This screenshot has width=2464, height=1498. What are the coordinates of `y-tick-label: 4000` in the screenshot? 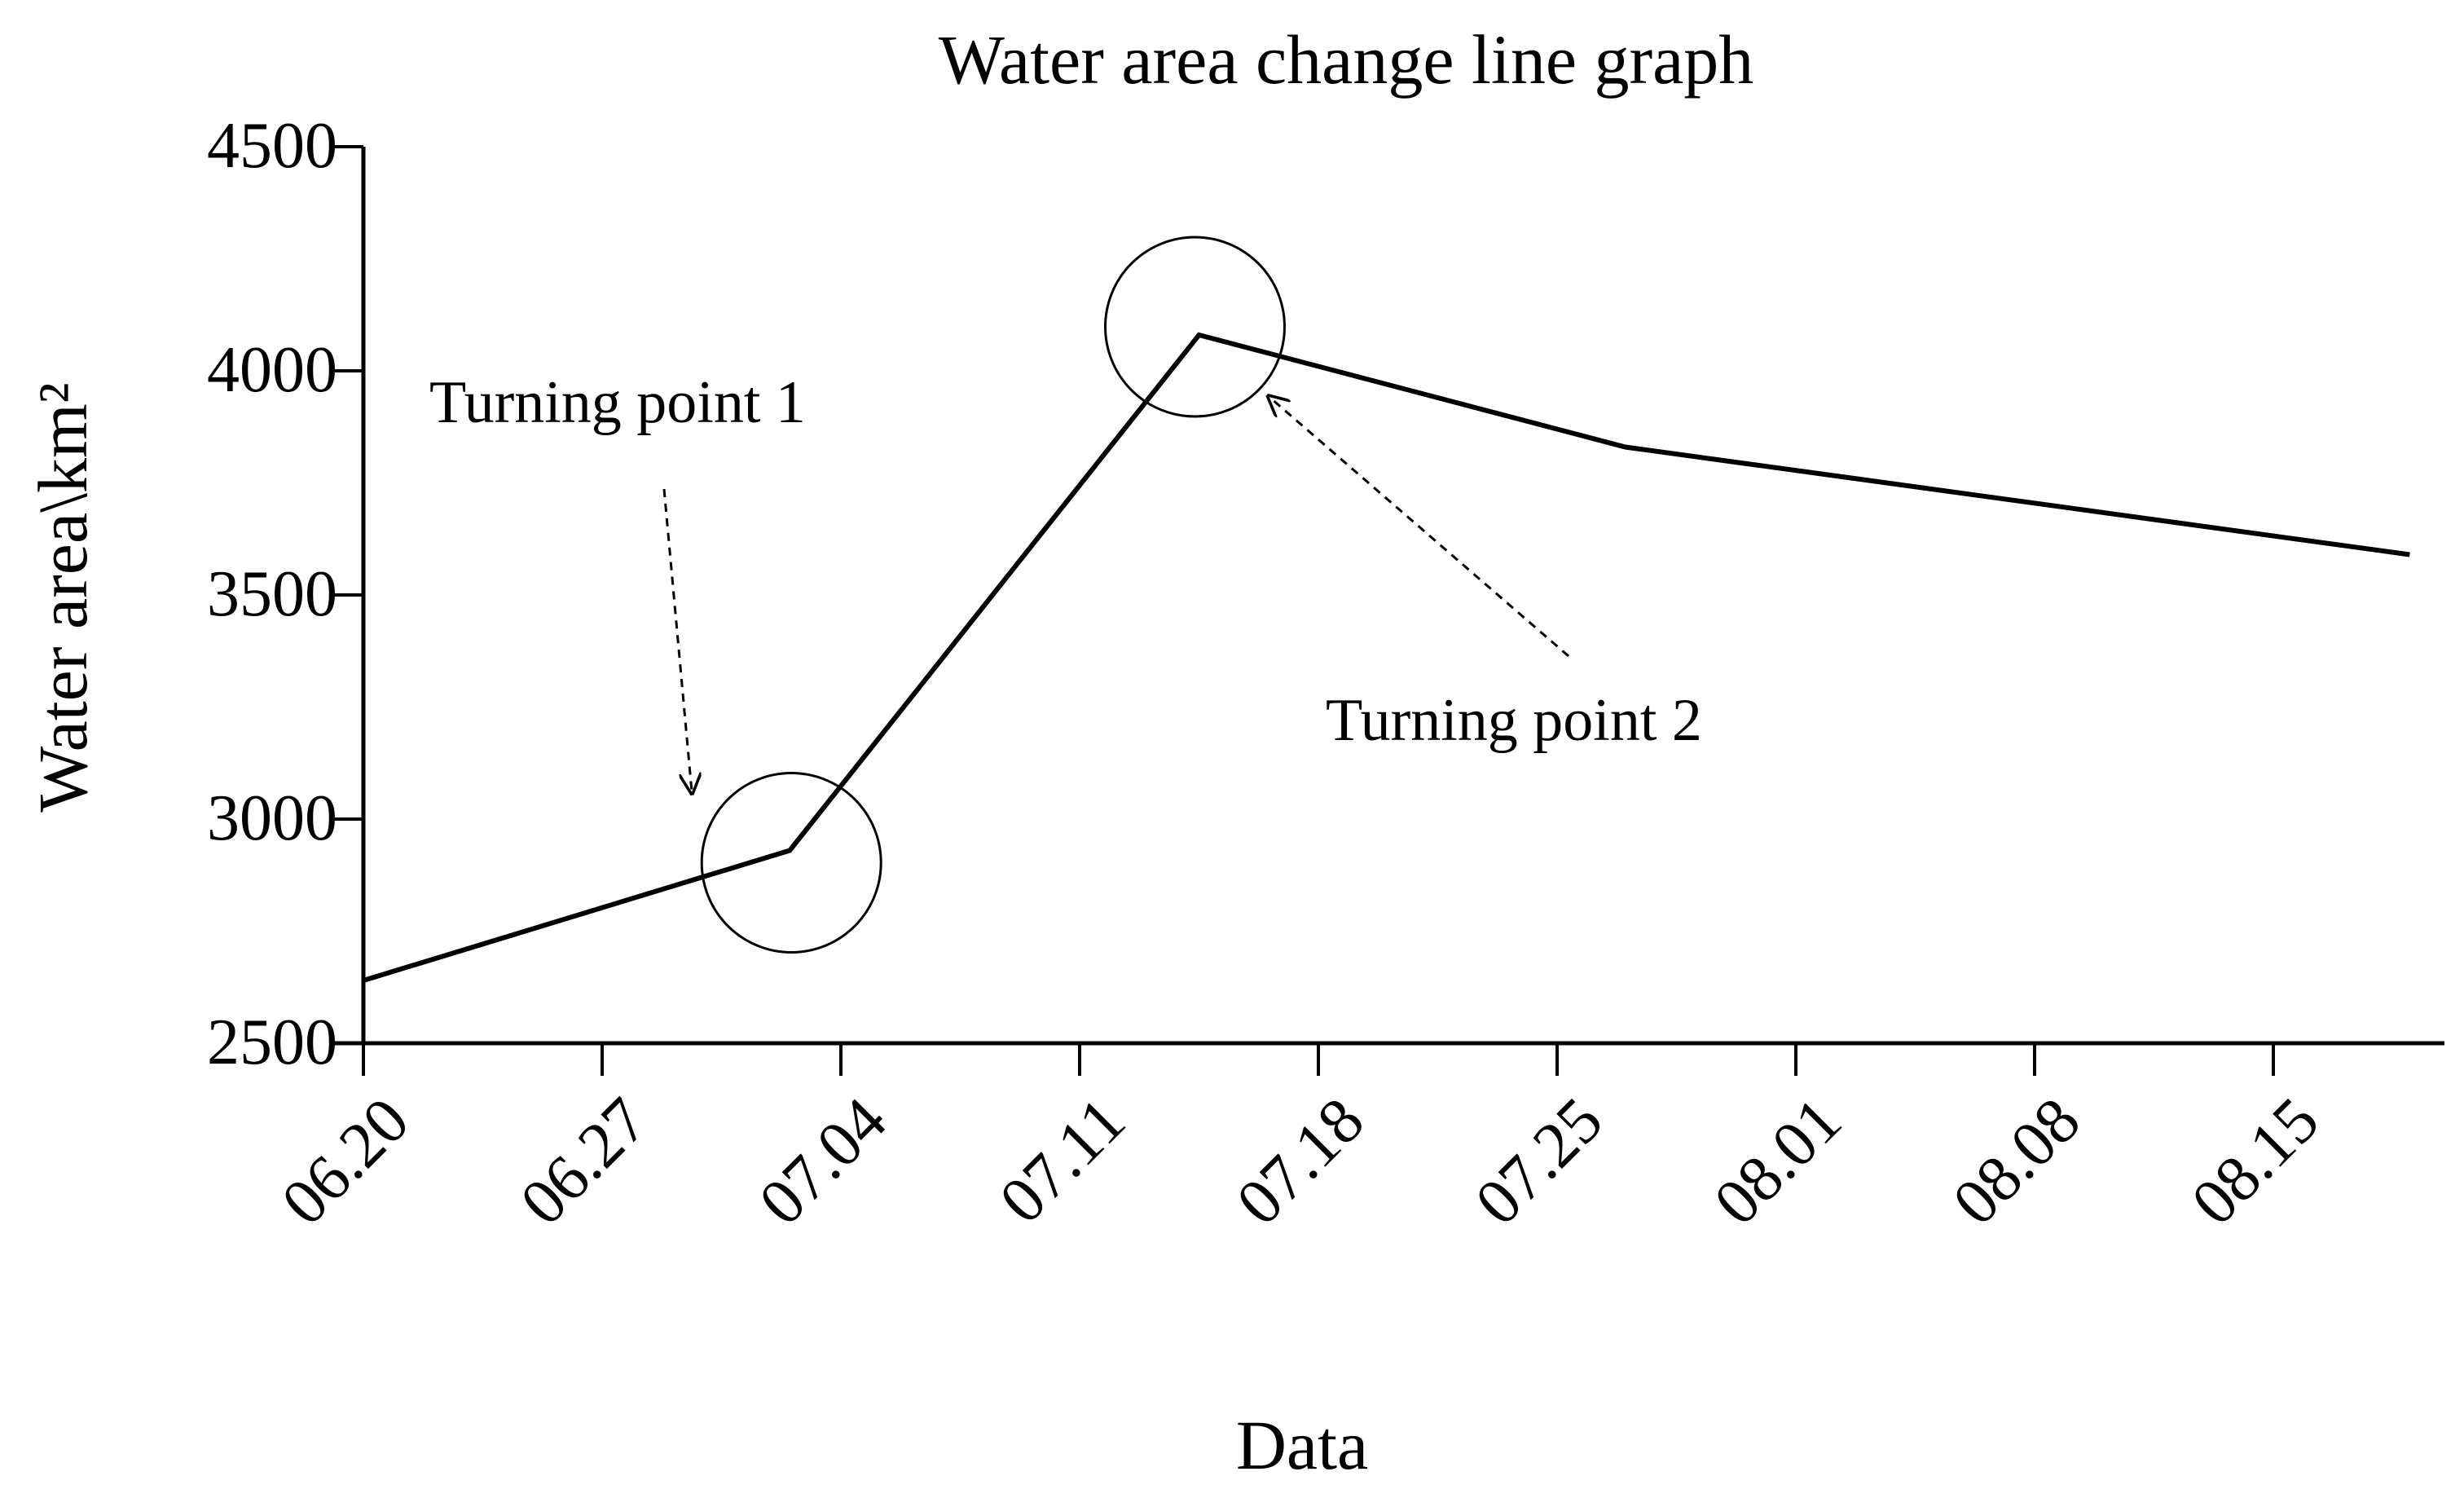 It's located at (272, 370).